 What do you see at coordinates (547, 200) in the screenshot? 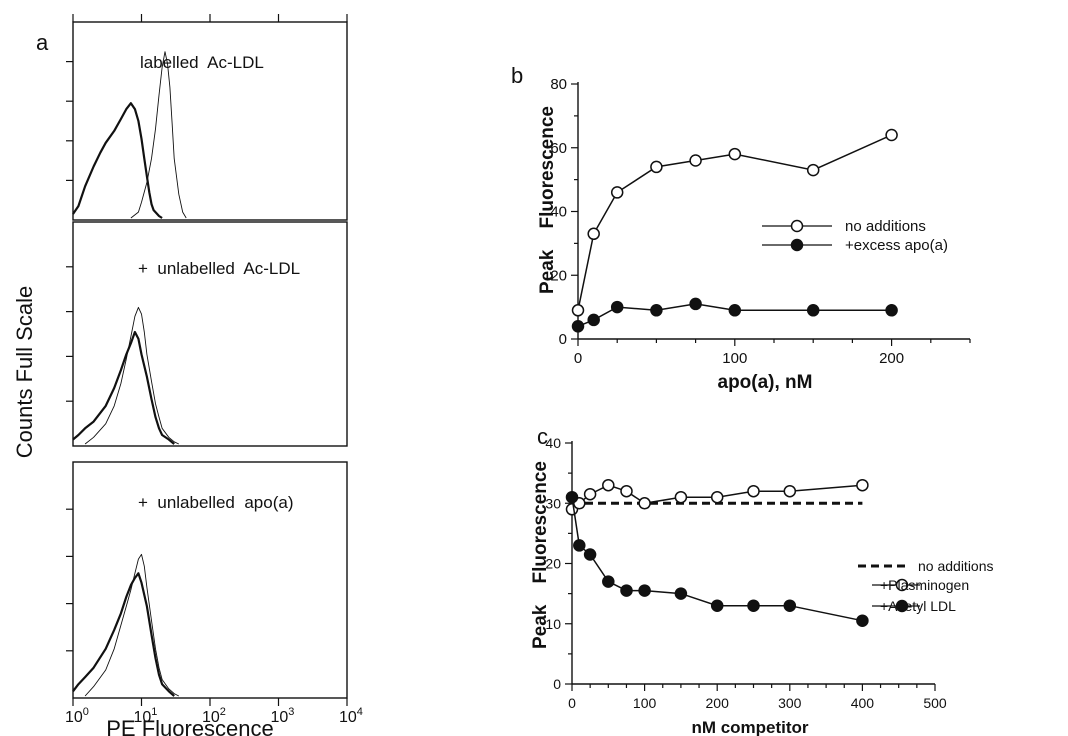
I see `panel-b-y-axis-label: Peak Fluorescence` at bounding box center [547, 200].